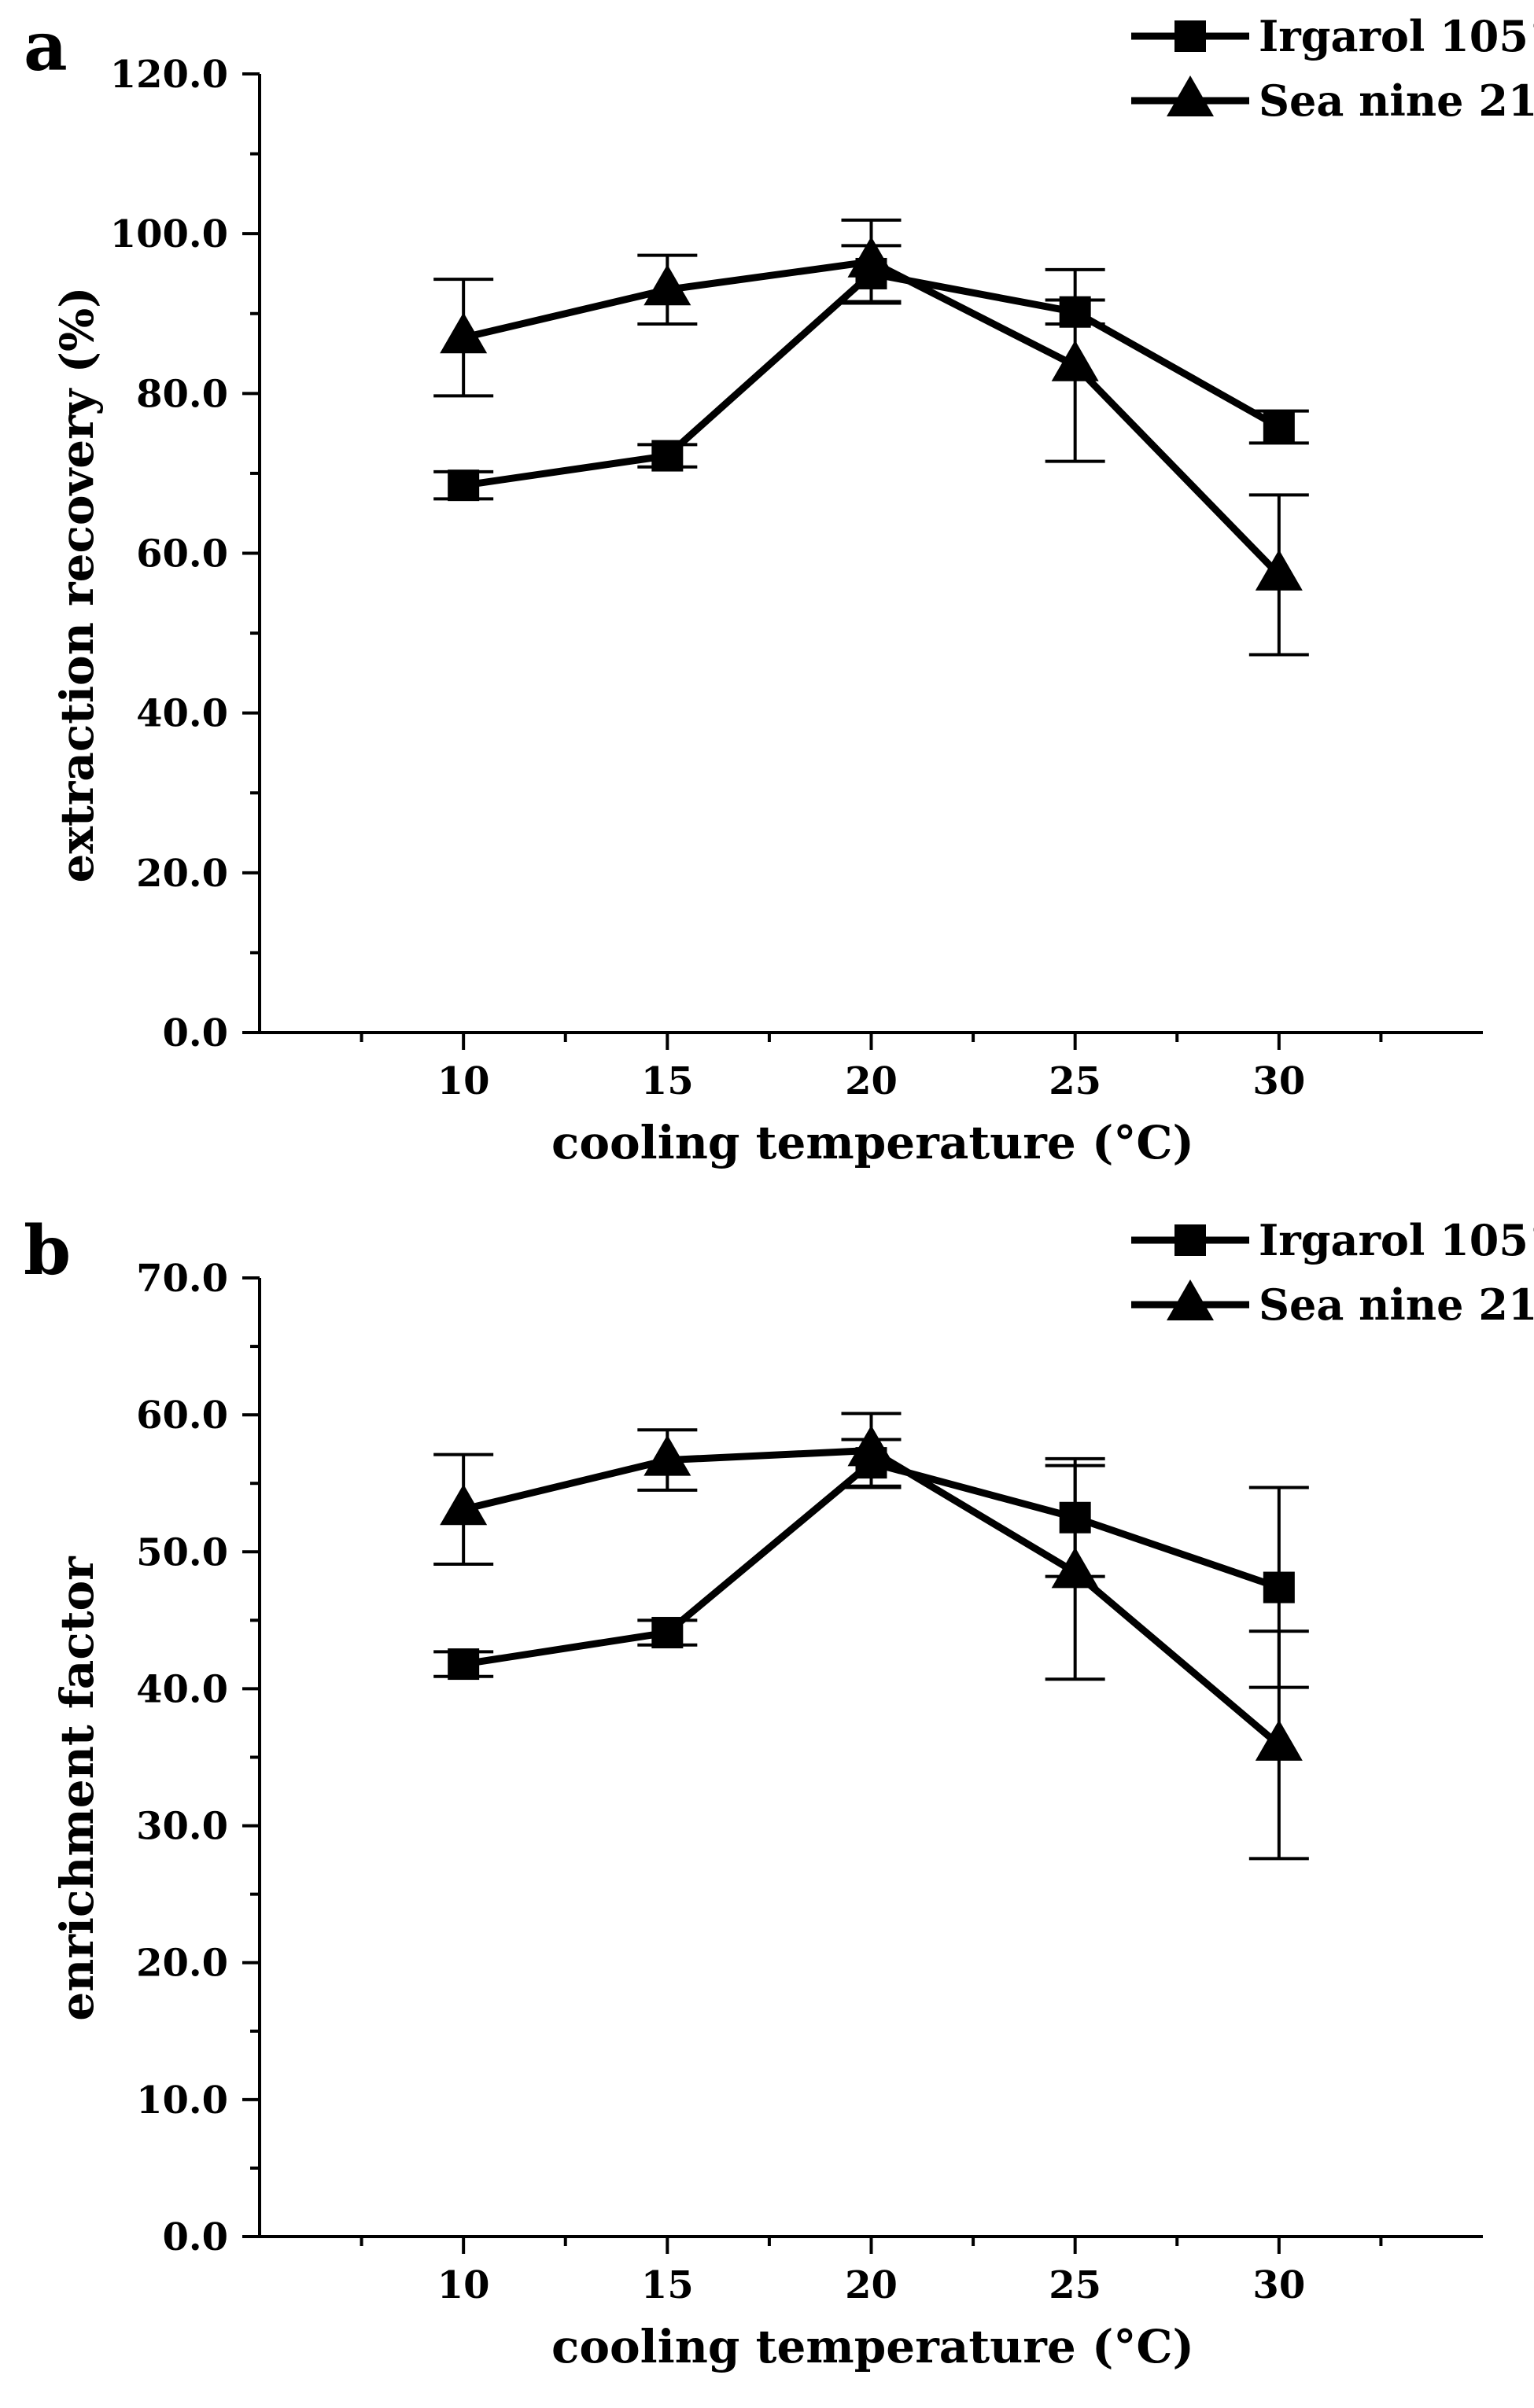 This screenshot has width=1534, height=2408. I want to click on y-tick-label: 30.0, so click(182, 1827).